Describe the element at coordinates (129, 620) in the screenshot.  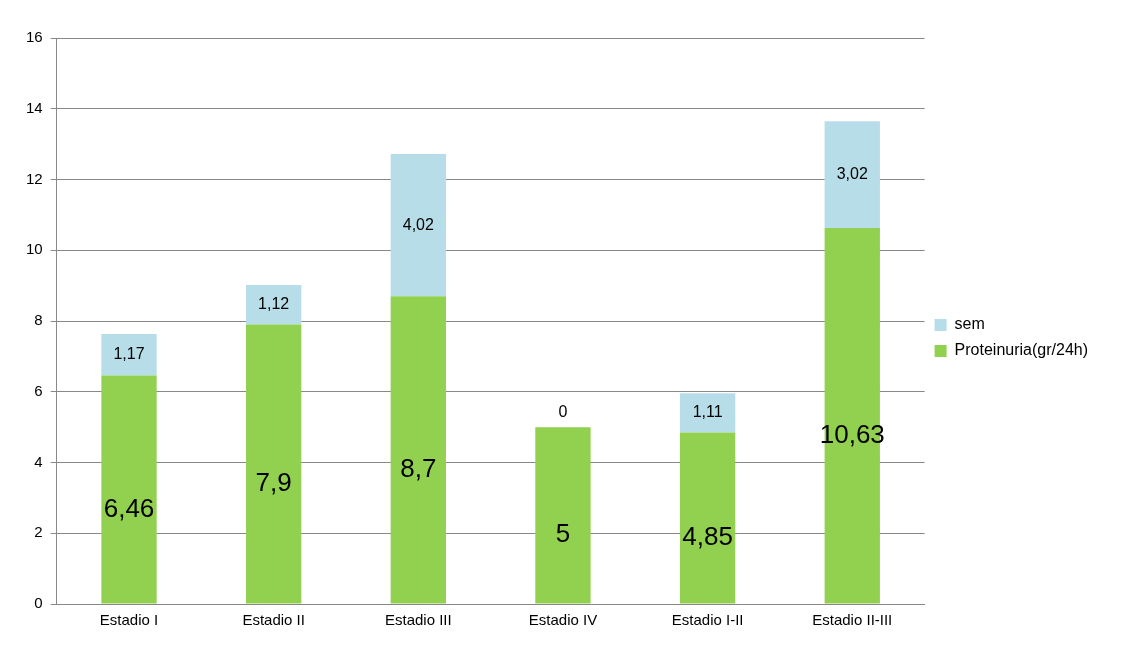
I see `x-tick-label: Estadio I` at that location.